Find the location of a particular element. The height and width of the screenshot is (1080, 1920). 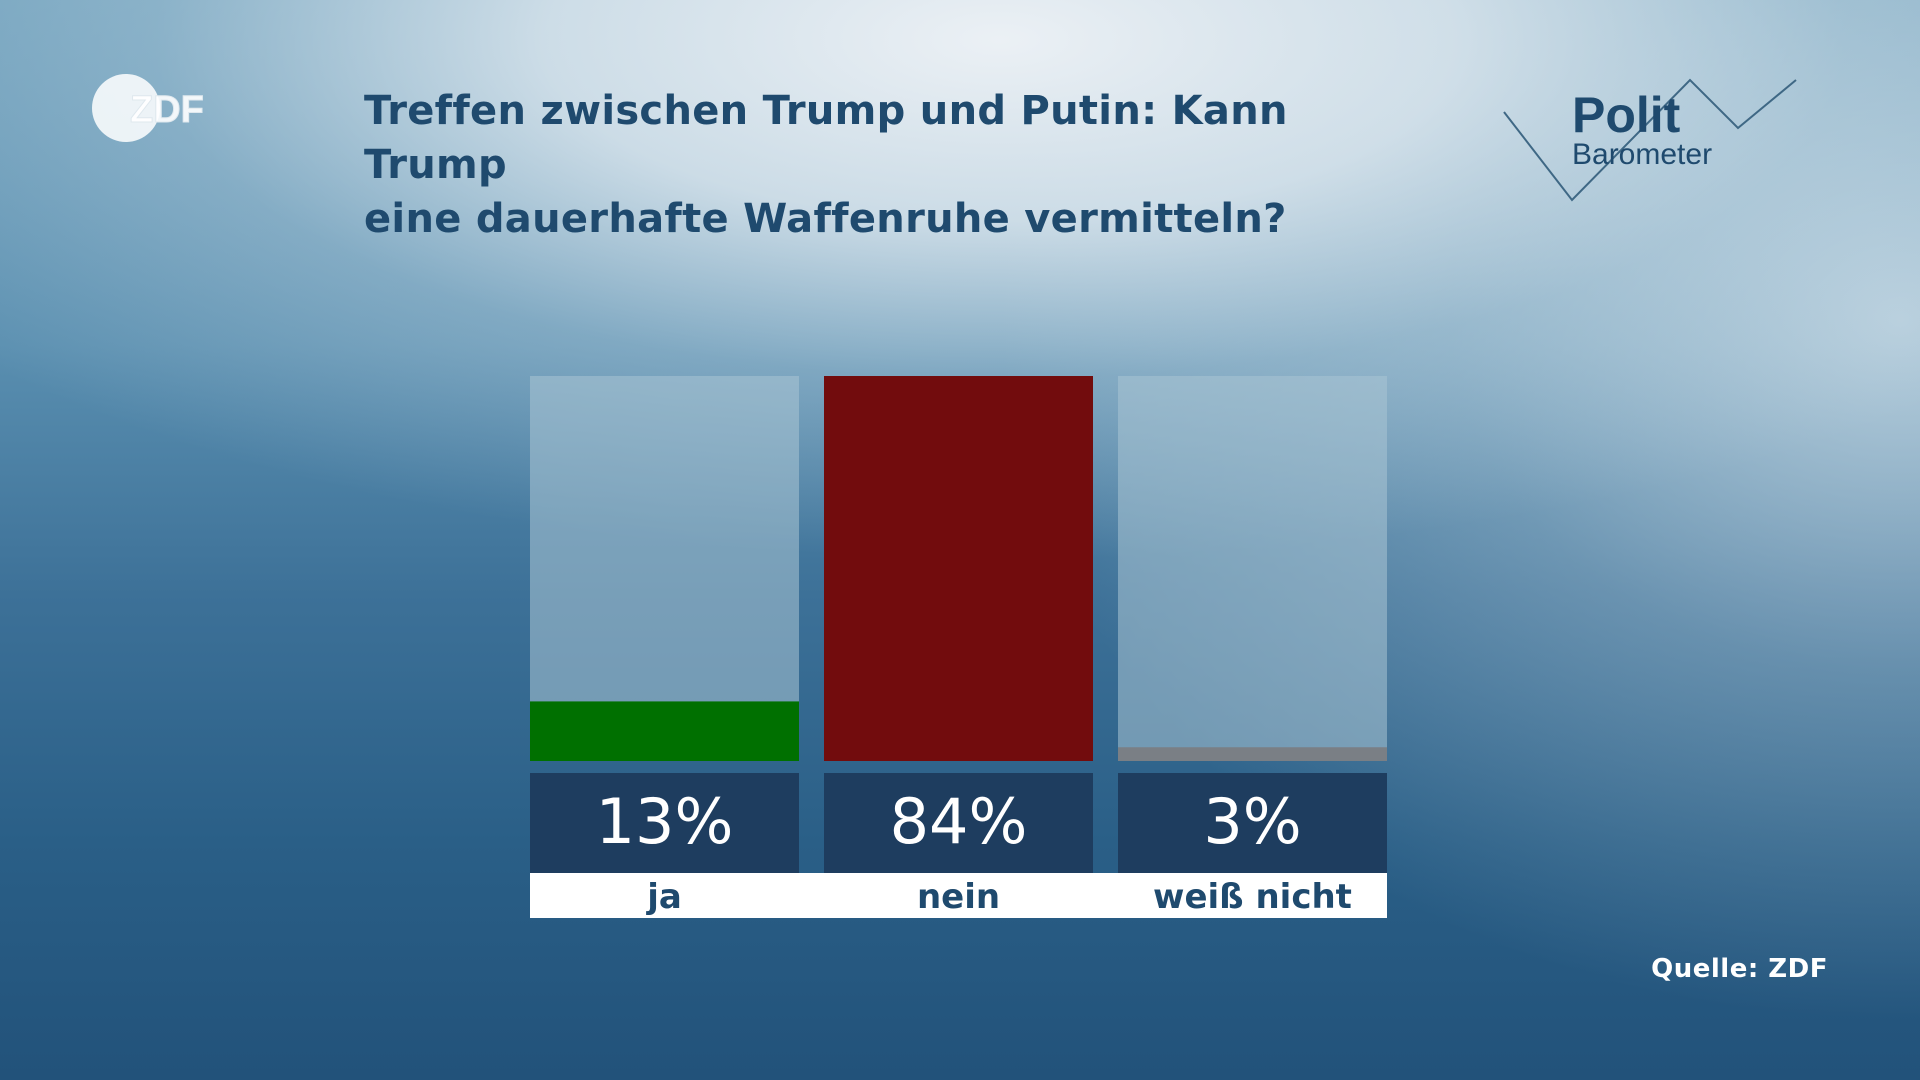

zdf-logo: ZDF is located at coordinates (148, 108).